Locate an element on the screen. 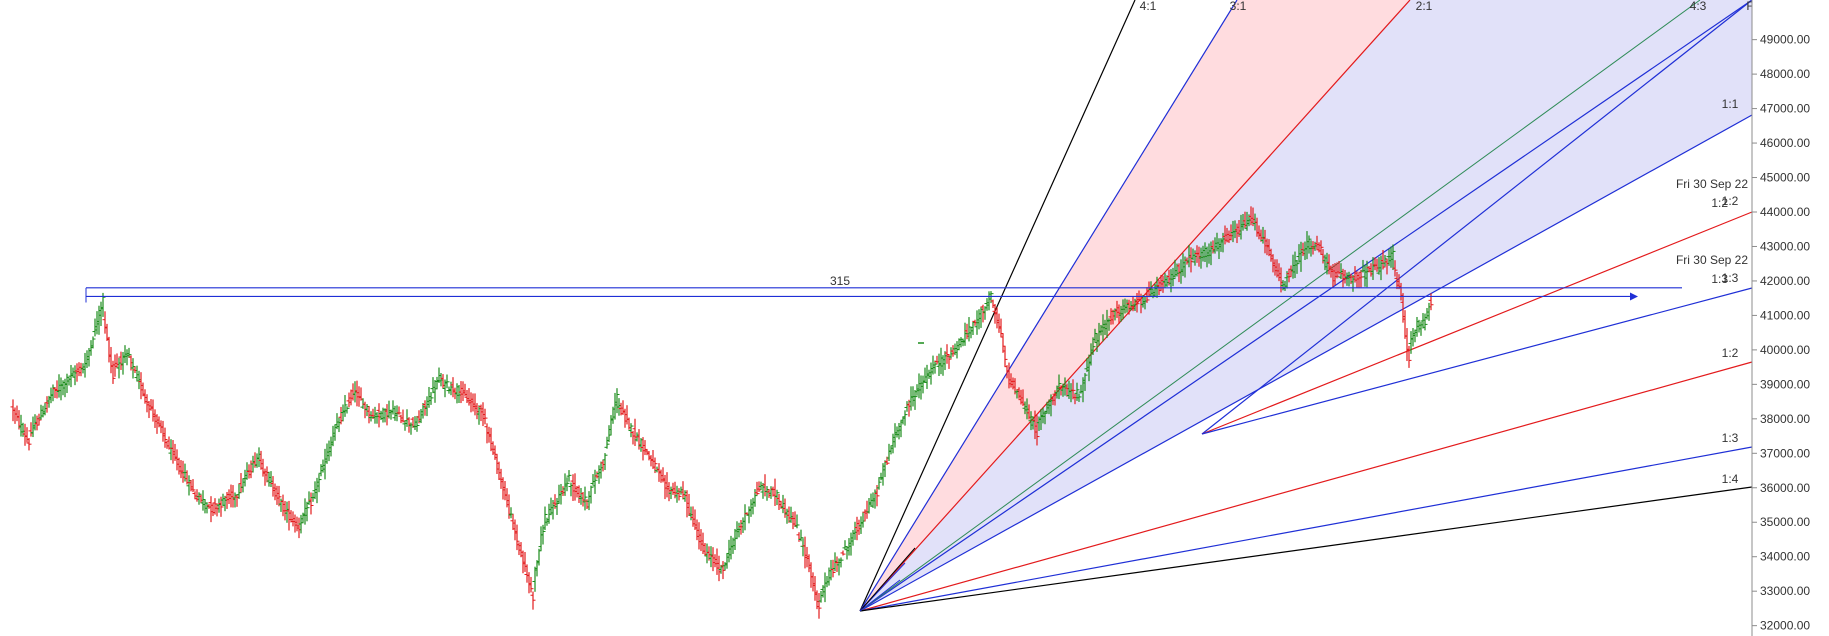 This screenshot has width=1829, height=636. date-annotation-ratio: 1:3 is located at coordinates (1719, 279).